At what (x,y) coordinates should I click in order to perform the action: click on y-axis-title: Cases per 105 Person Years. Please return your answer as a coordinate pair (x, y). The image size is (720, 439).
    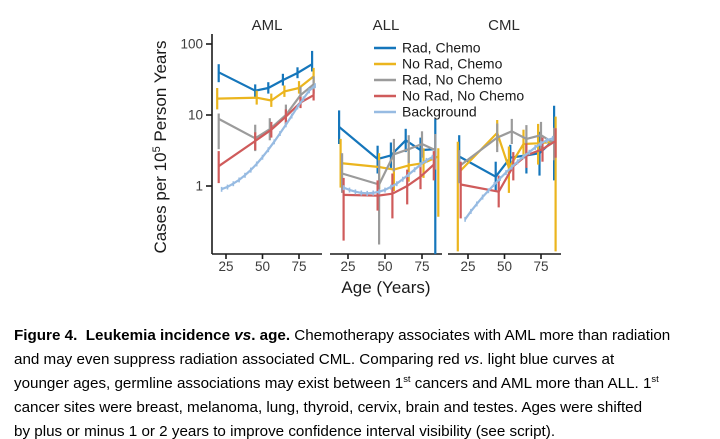
    Looking at the image, I should click on (160, 146).